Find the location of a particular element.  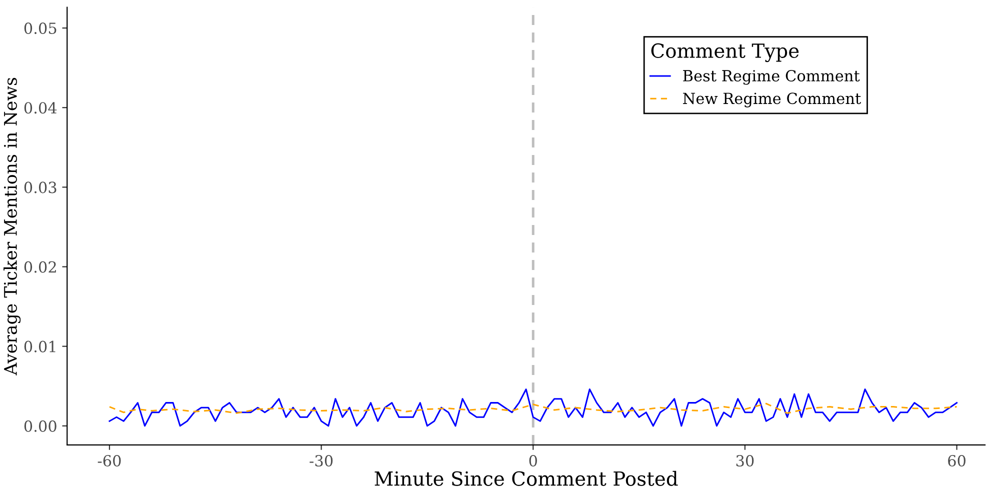

legend-title: Comment Type is located at coordinates (725, 52).